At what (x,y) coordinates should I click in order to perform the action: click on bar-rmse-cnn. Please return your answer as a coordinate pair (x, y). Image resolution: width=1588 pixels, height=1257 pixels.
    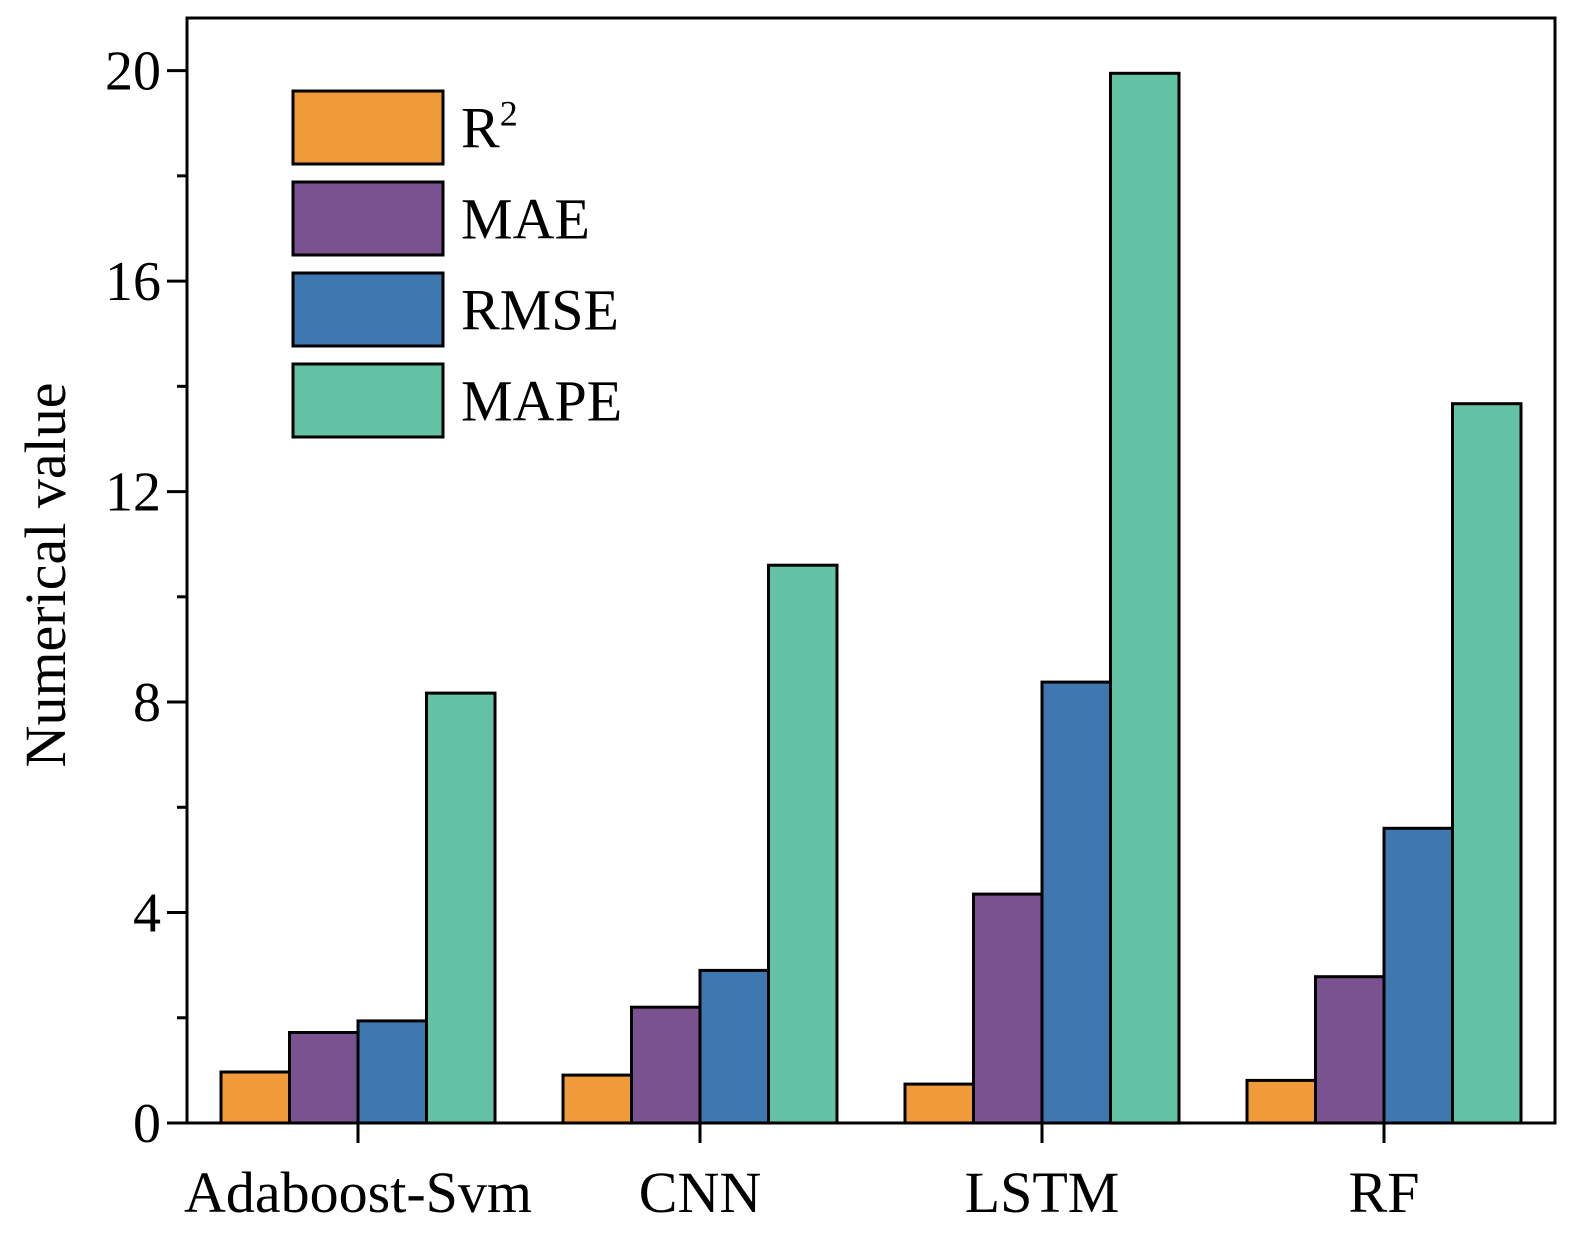
    Looking at the image, I should click on (734, 1046).